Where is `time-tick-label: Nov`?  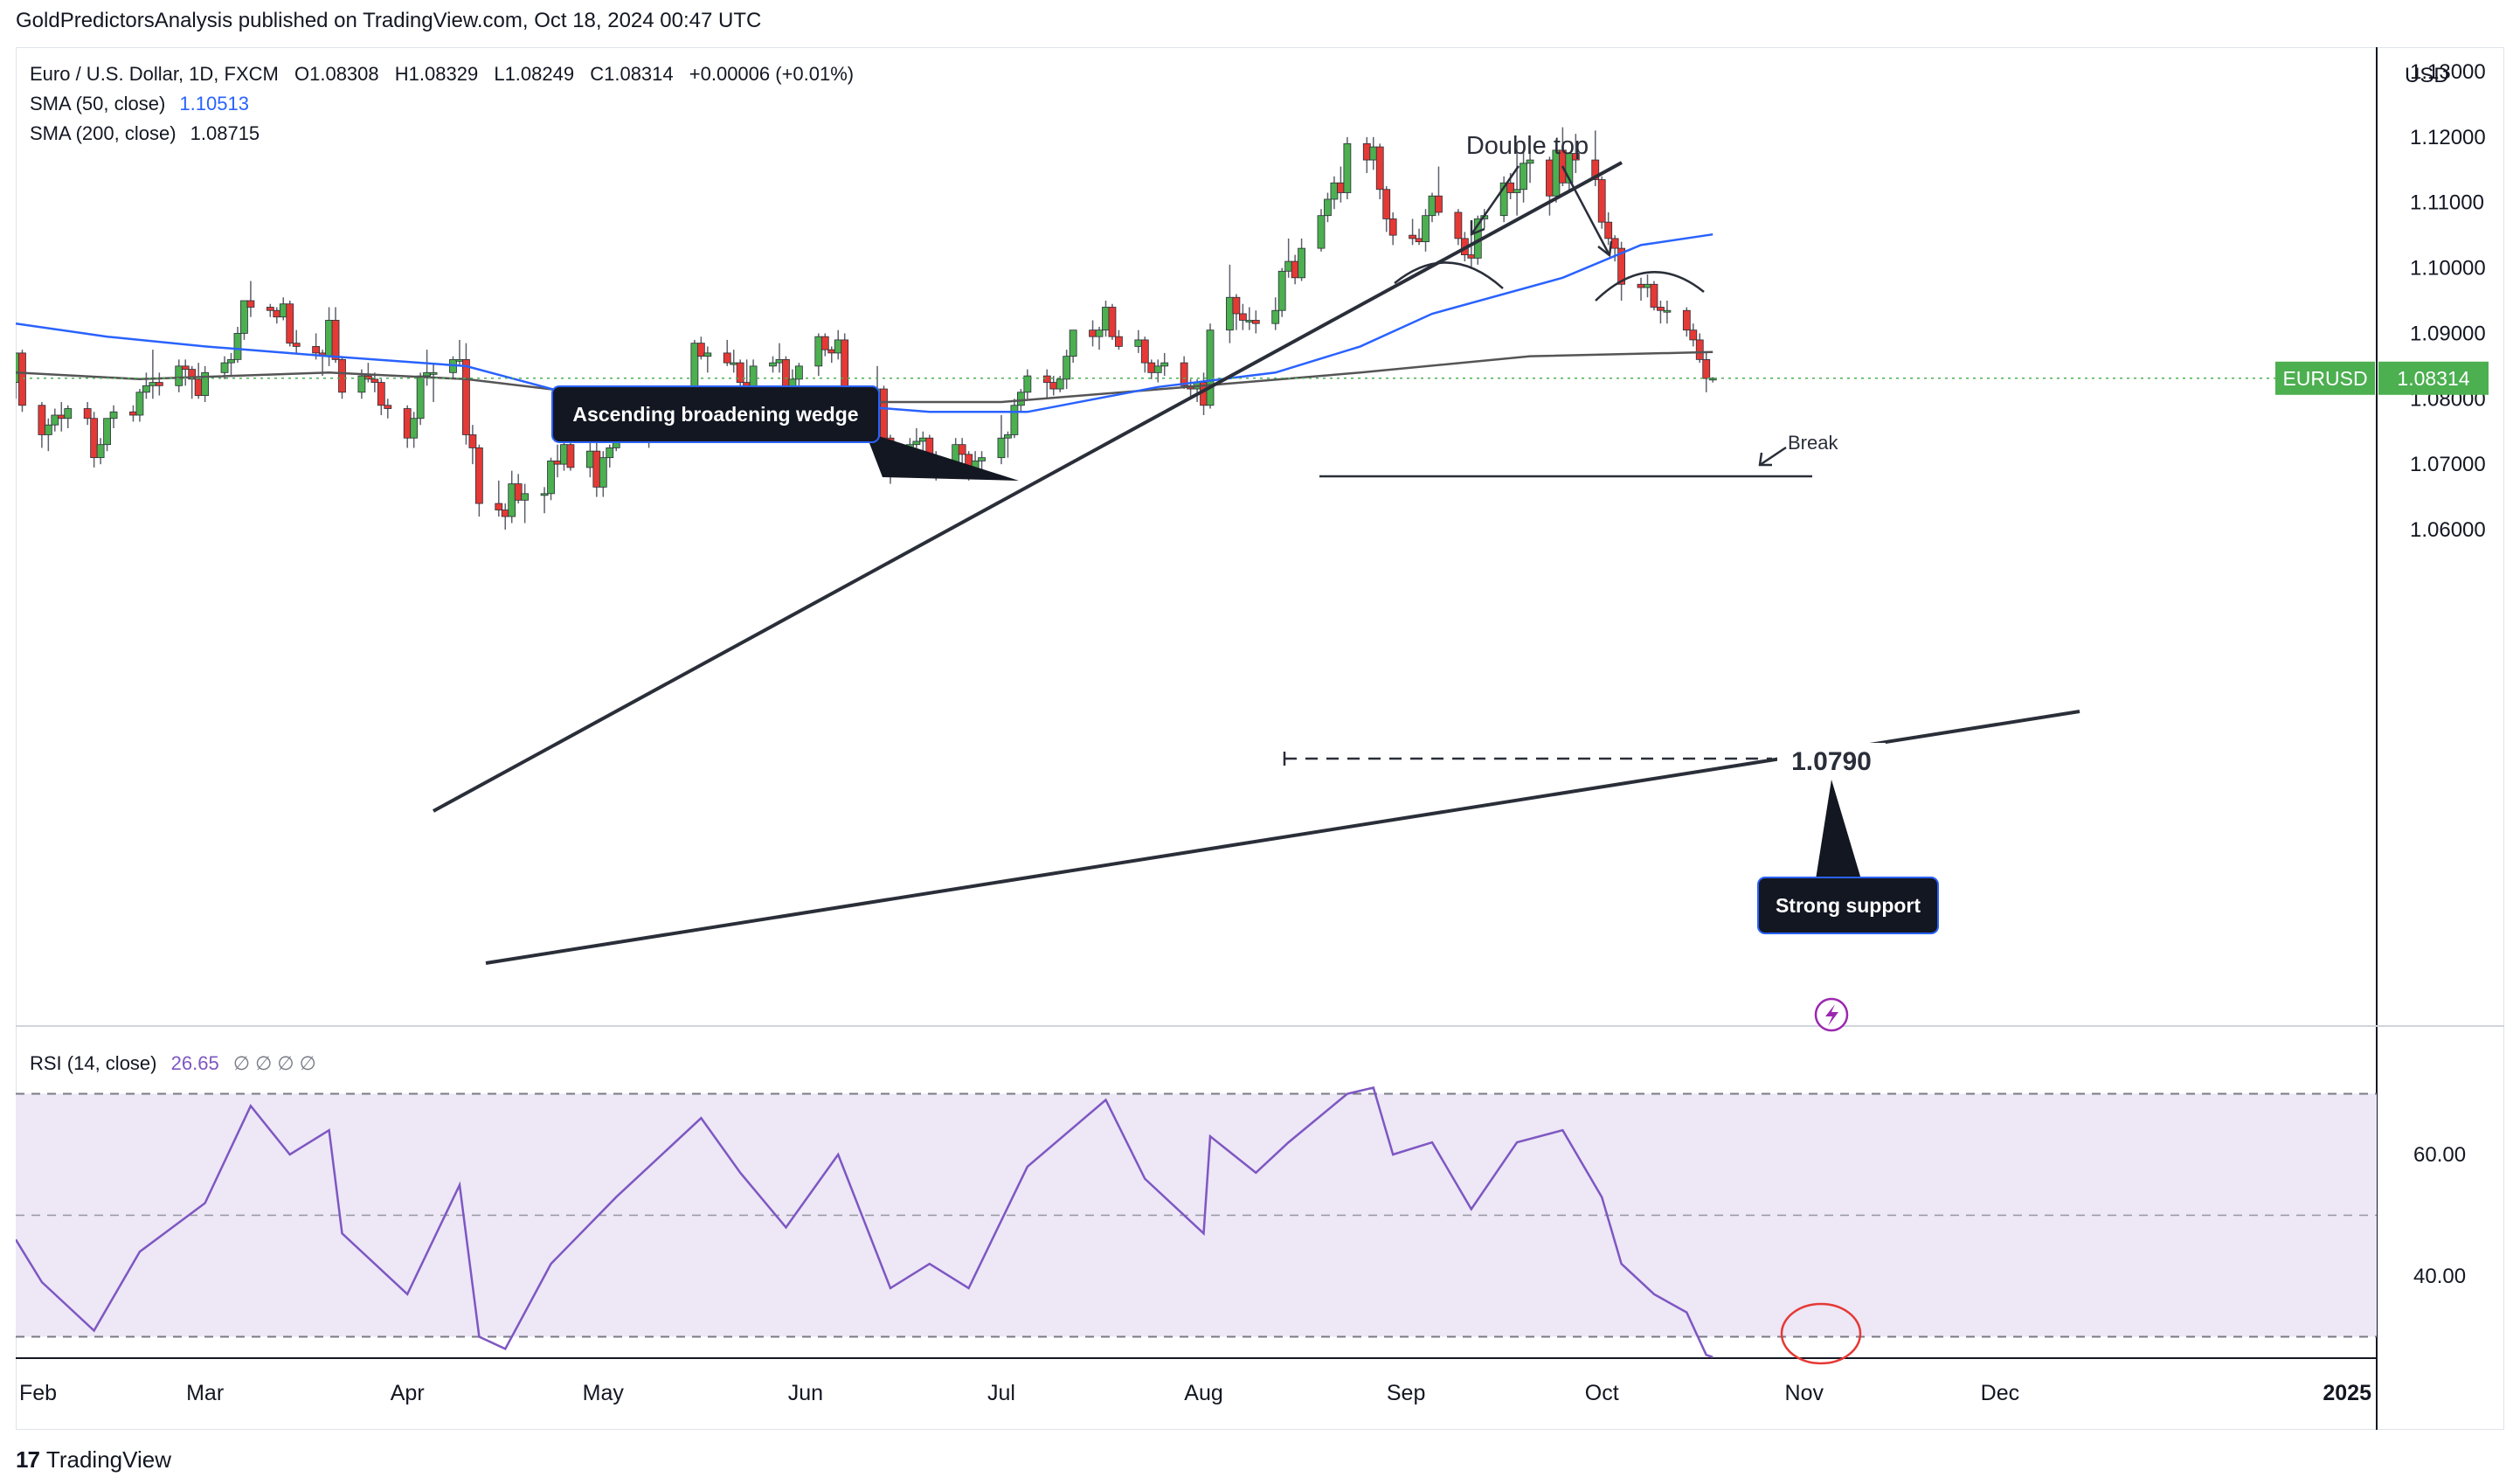
time-tick-label: Nov is located at coordinates (1804, 1393).